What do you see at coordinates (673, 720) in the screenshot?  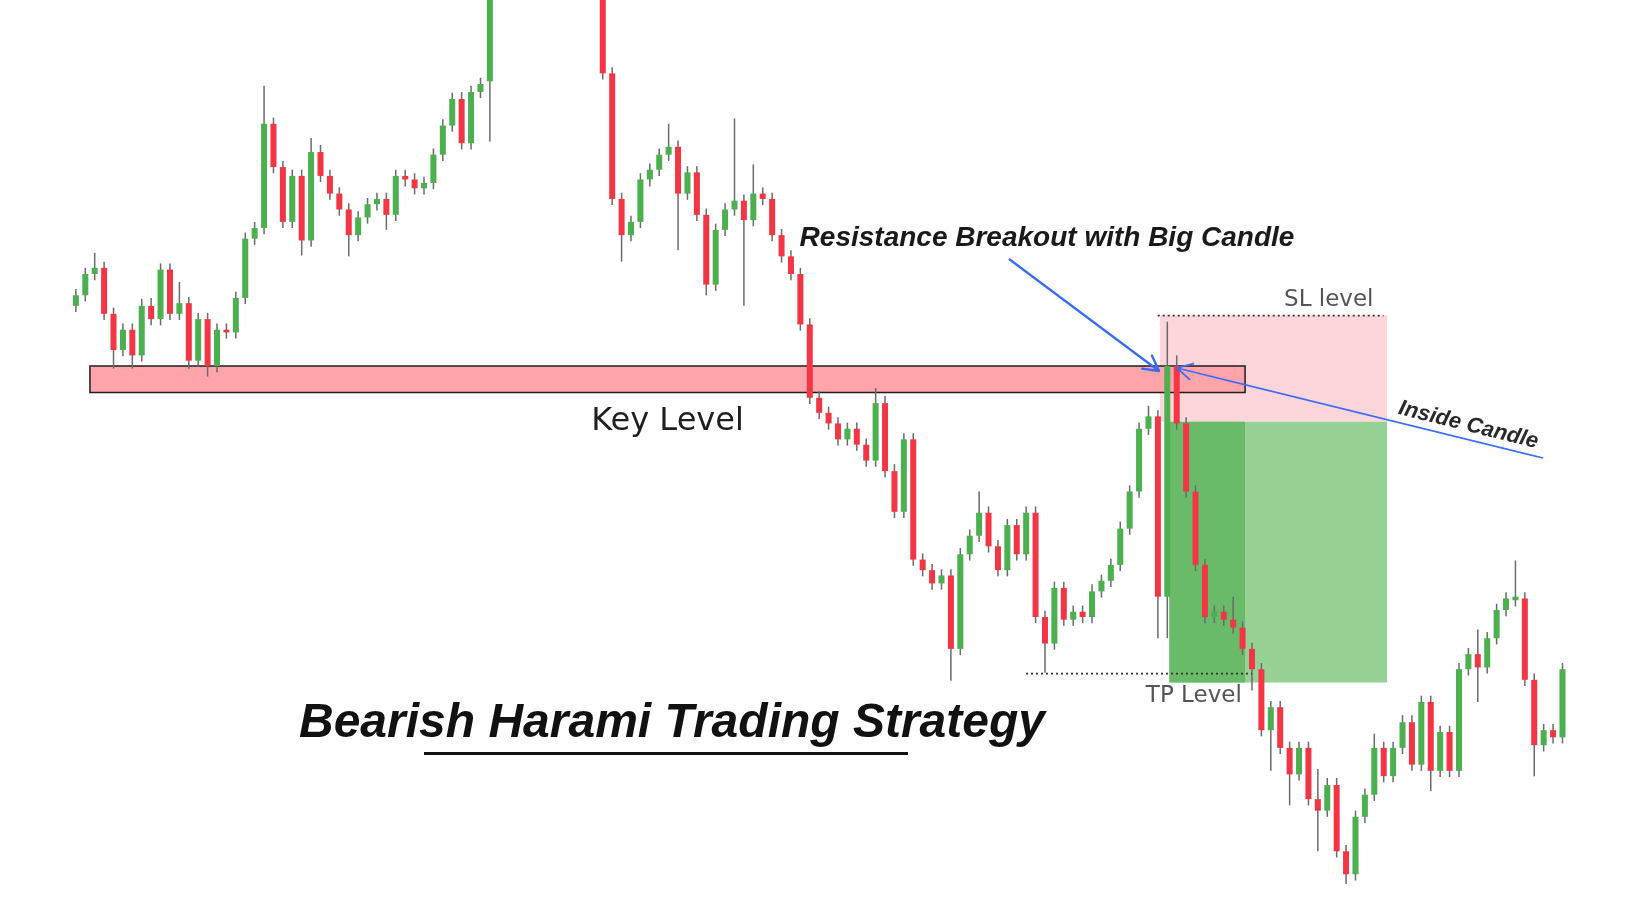 I see `text: Bearish Harami Trading Strategy` at bounding box center [673, 720].